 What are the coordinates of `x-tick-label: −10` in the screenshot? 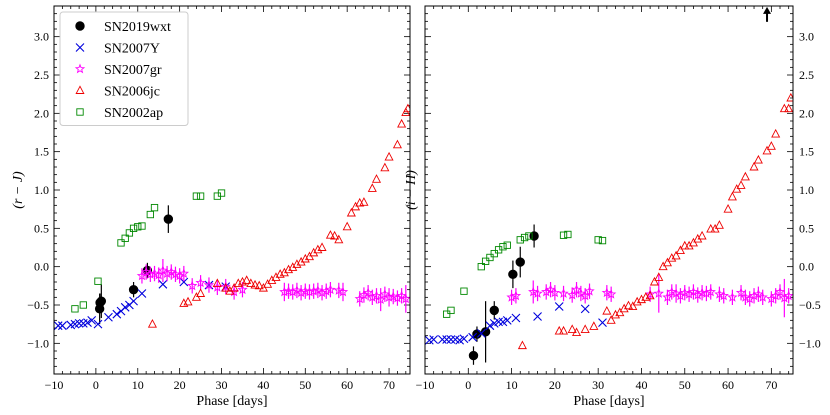 It's located at (425, 385).